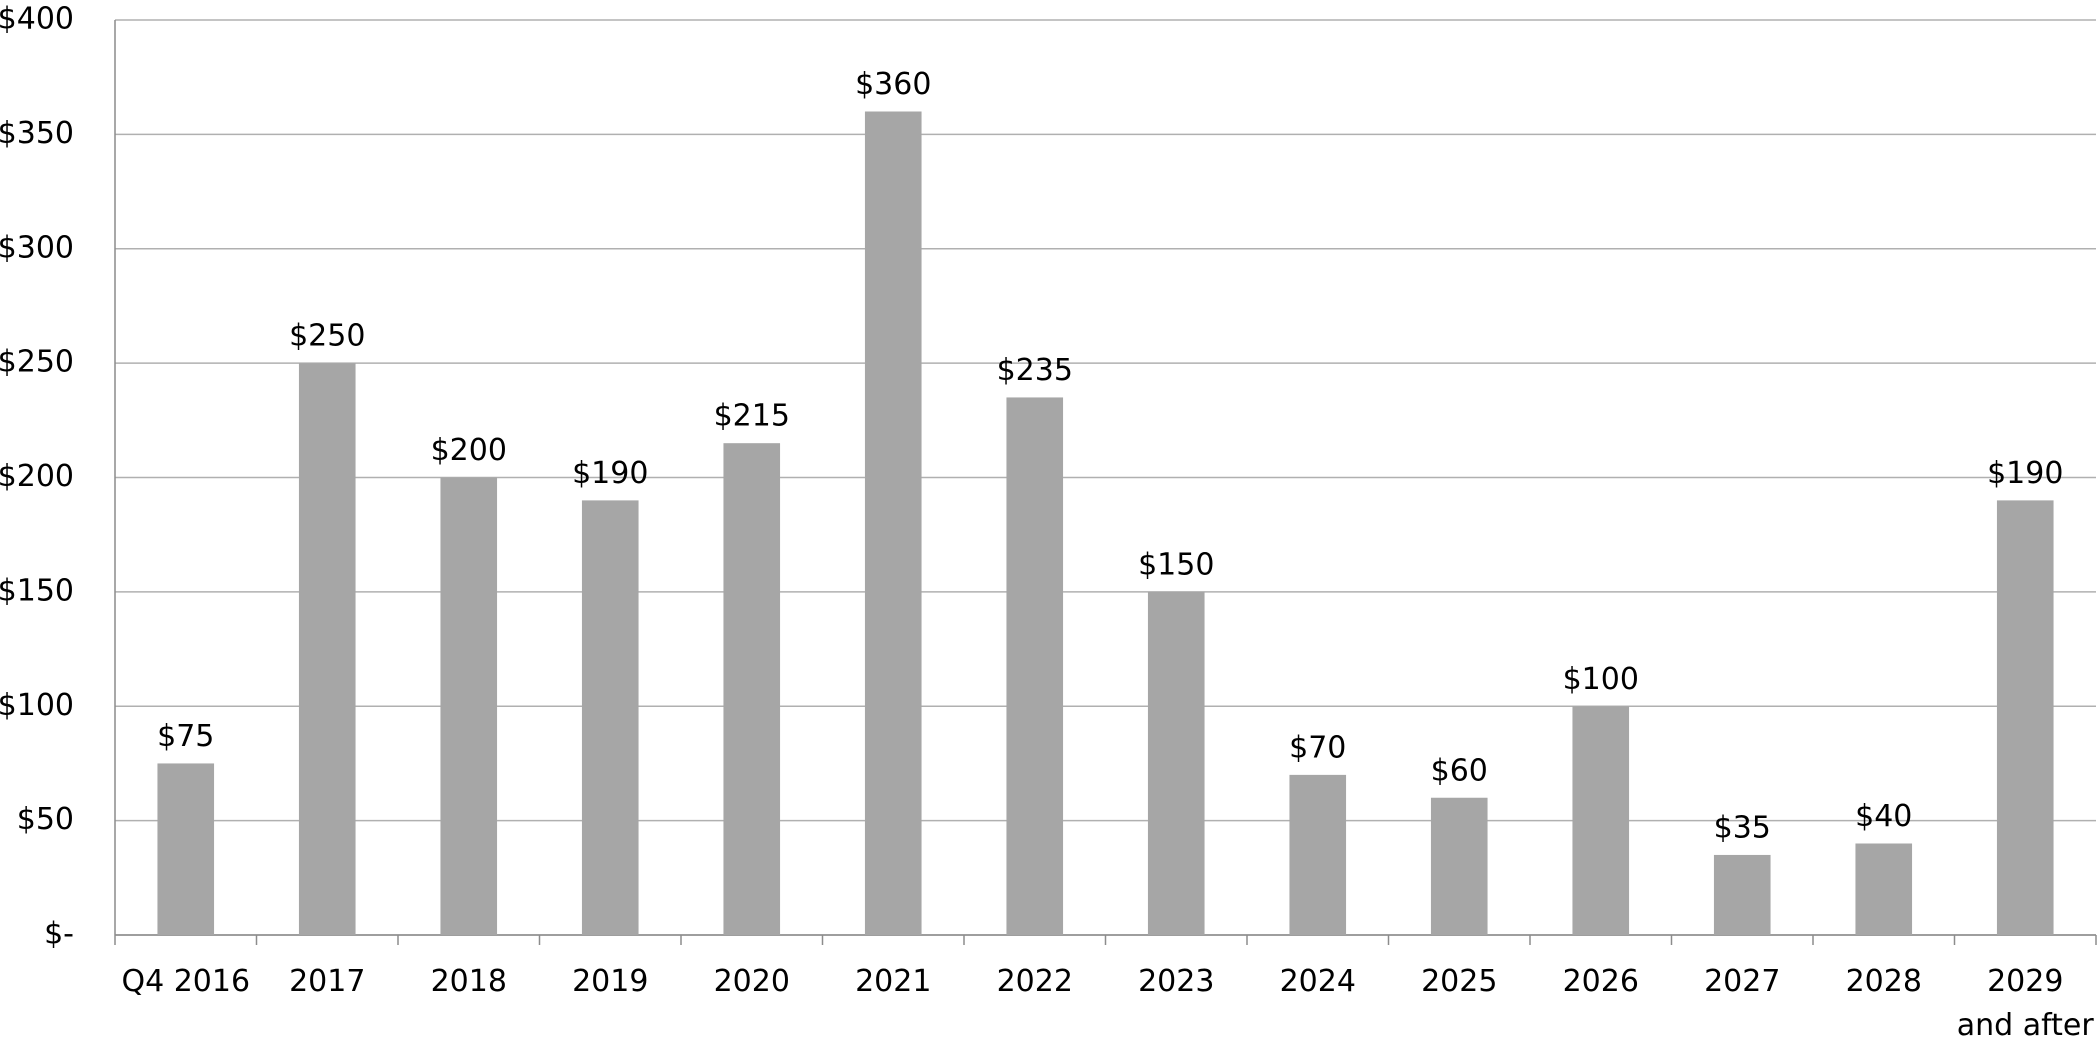 This screenshot has height=1044, width=2100. What do you see at coordinates (327, 336) in the screenshot?
I see `data-label: $250` at bounding box center [327, 336].